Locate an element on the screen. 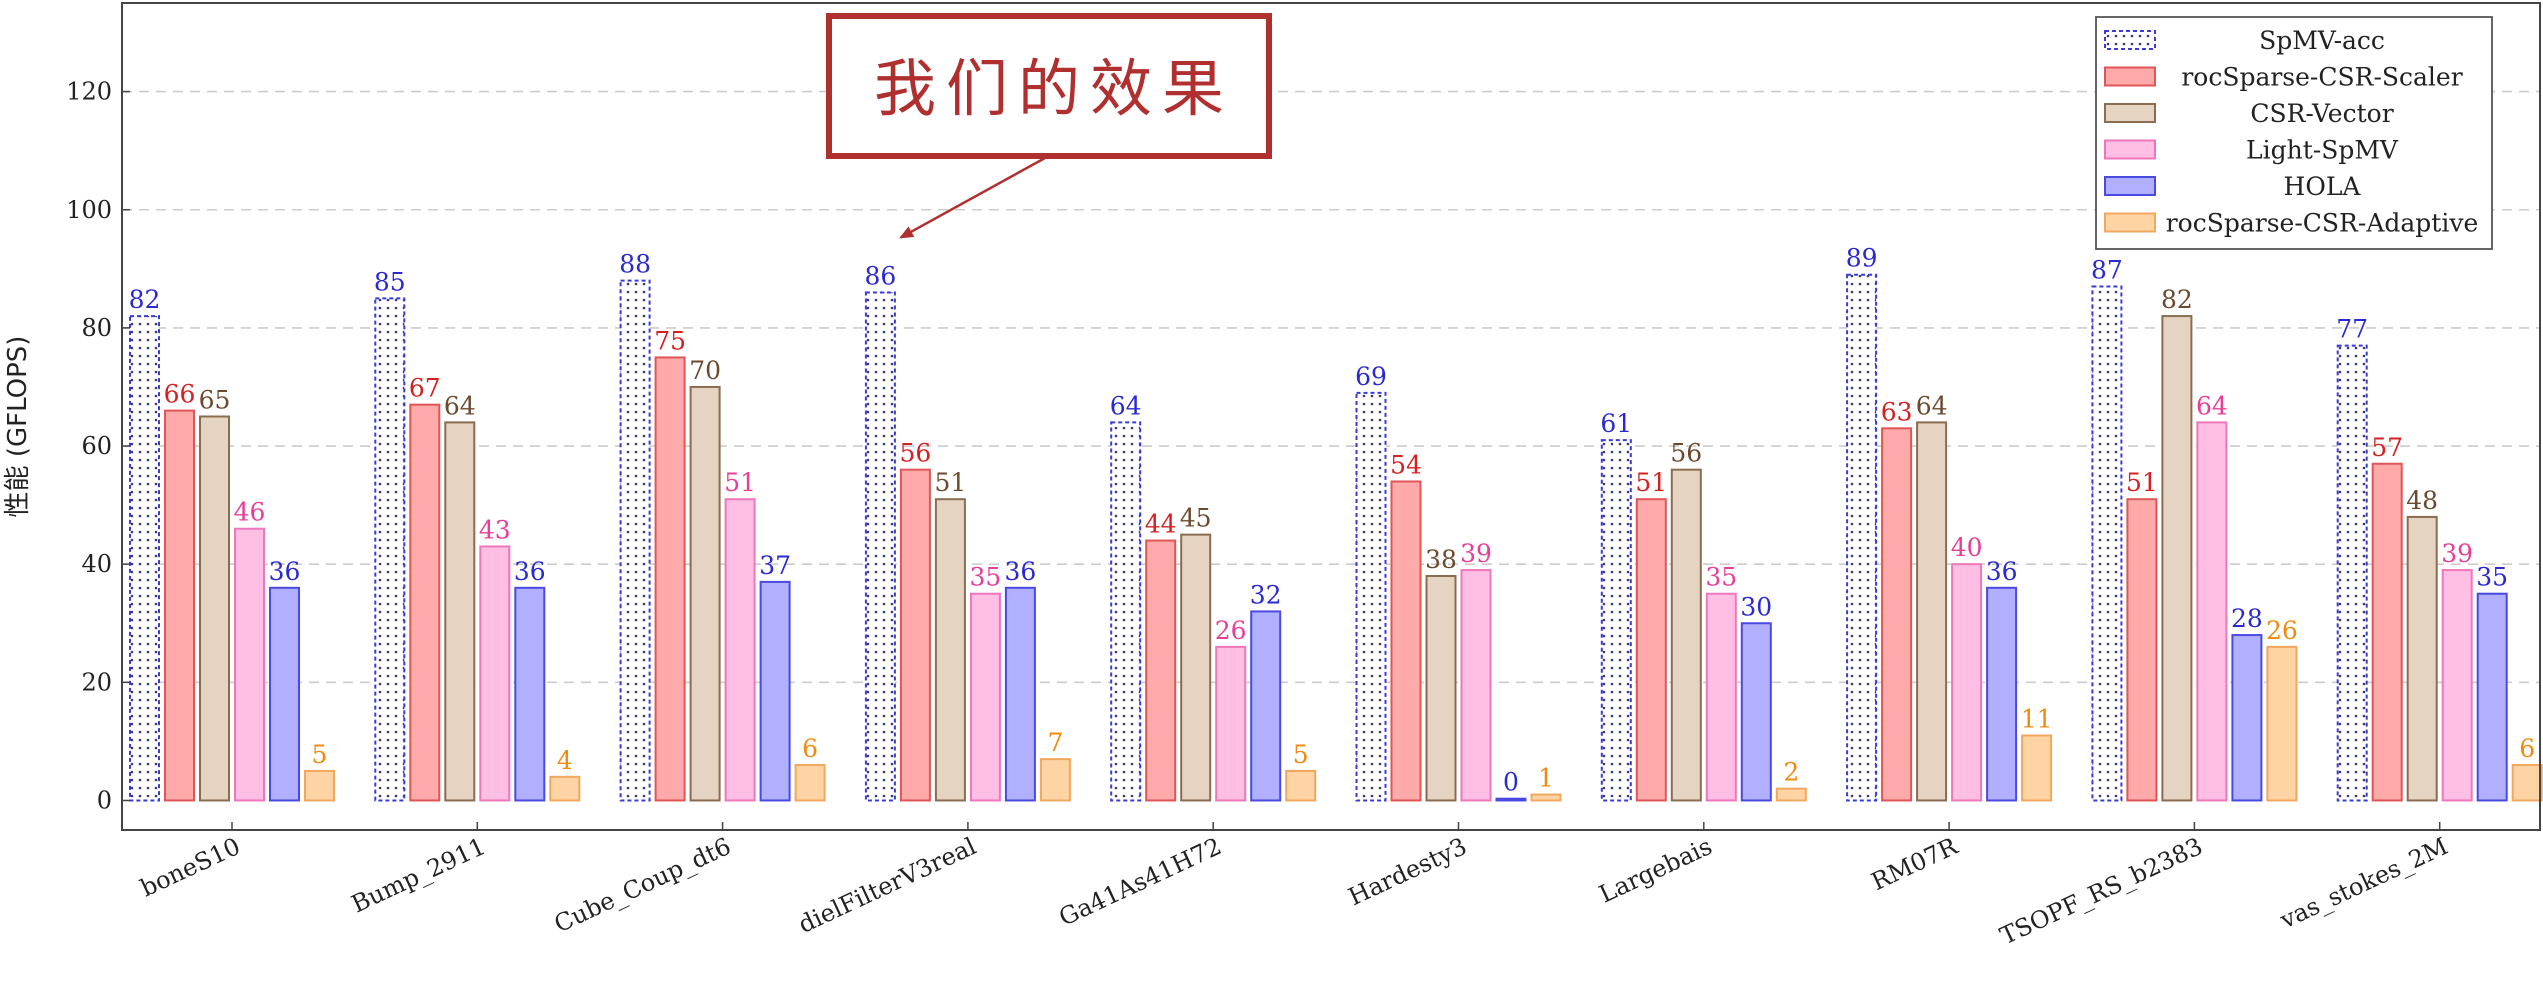 The image size is (2543, 990). callout-box is located at coordinates (1049, 86).